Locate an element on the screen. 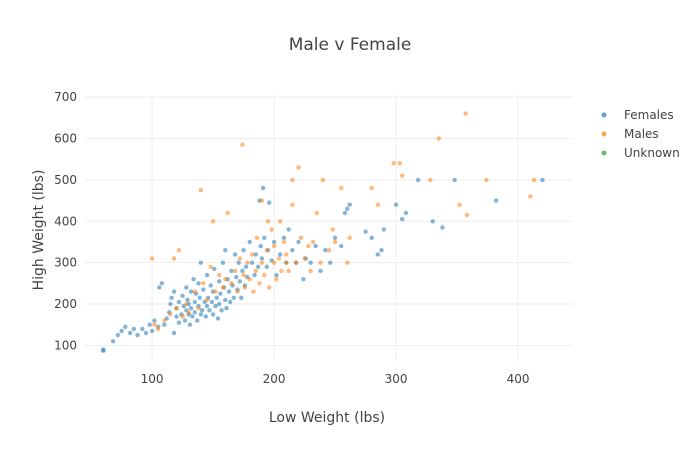 Image resolution: width=700 pixels, height=450 pixels. legend-label: Unknown is located at coordinates (652, 153).